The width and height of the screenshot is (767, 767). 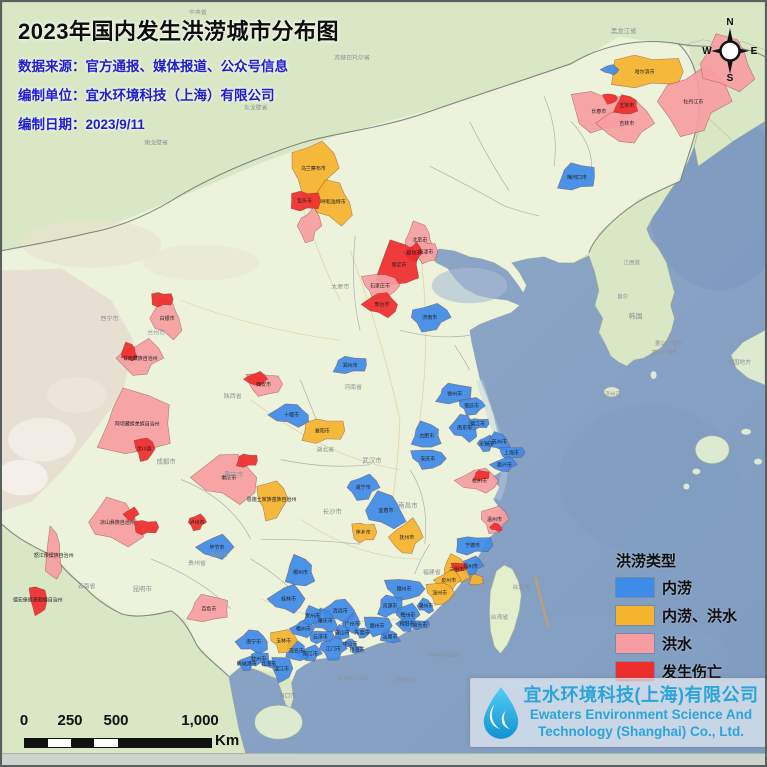 I want to click on company-name-en-2: Technology (Shanghai) Co., Ltd., so click(x=641, y=731).